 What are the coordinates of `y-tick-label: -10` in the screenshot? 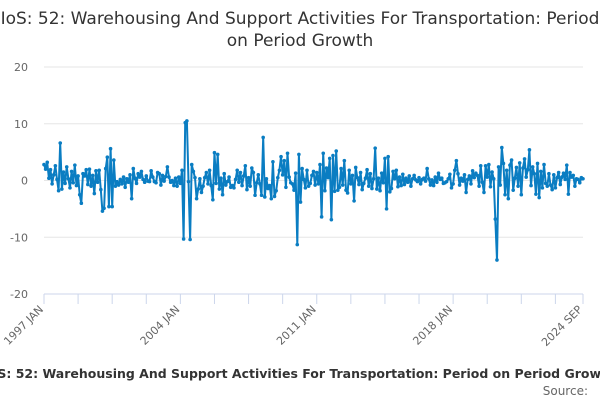 It's located at (19, 237).